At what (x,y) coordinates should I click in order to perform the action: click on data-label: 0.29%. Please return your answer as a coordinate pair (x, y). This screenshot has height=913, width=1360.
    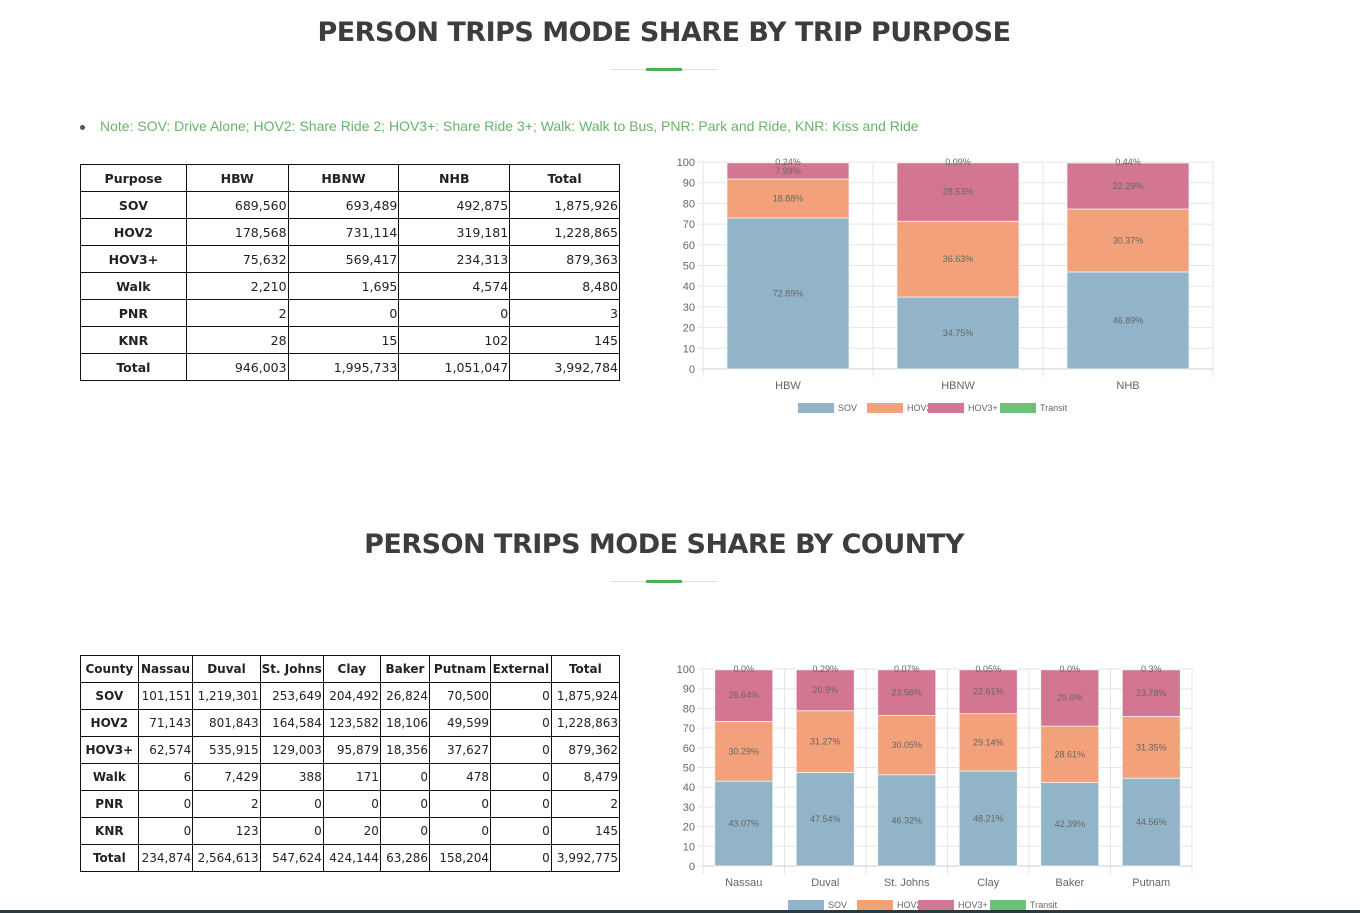
    Looking at the image, I should click on (825, 669).